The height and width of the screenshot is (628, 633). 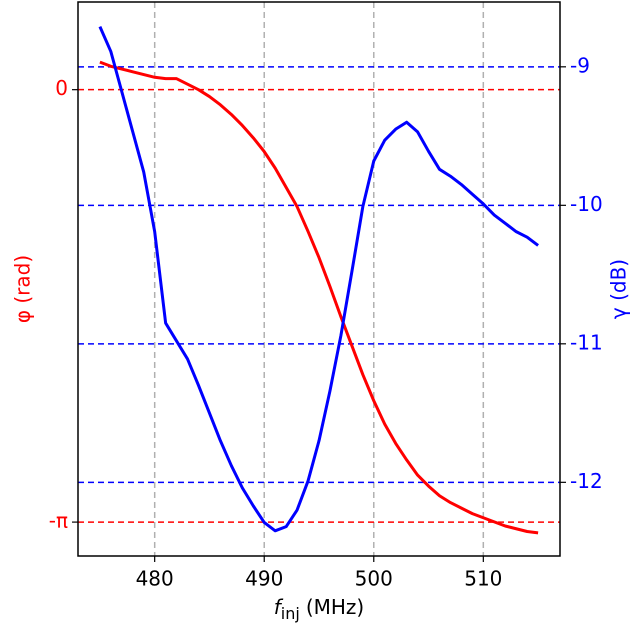 What do you see at coordinates (155, 579) in the screenshot?
I see `x-tick-label: 480` at bounding box center [155, 579].